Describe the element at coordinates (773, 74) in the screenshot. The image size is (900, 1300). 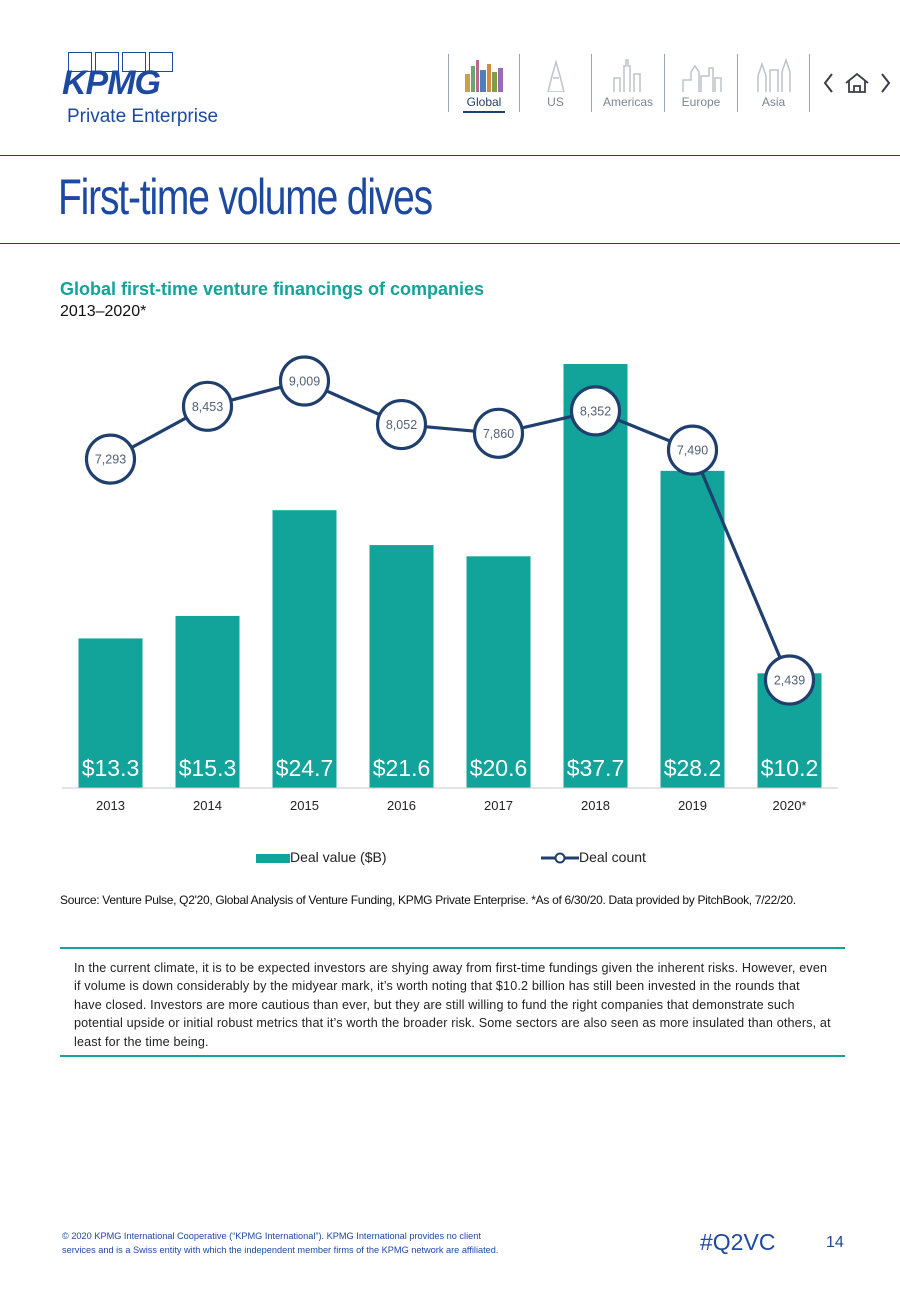
I see `asia-skyline-icon` at that location.